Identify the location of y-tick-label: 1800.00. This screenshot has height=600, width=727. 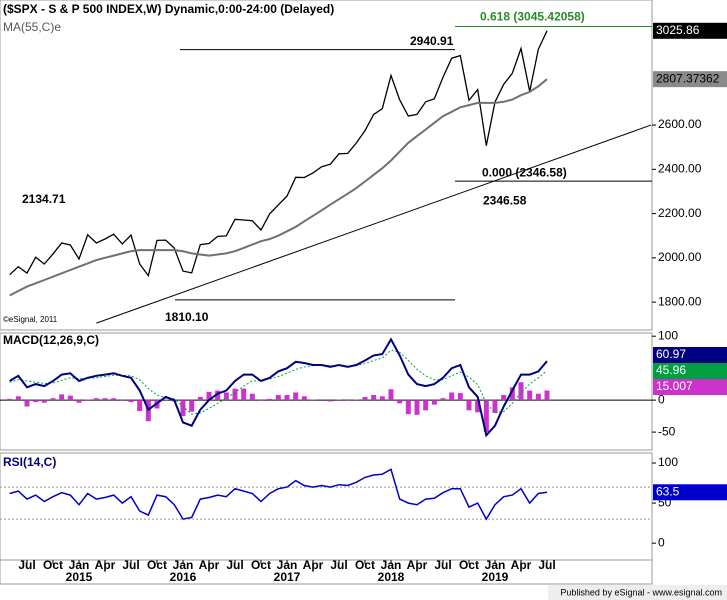
(680, 301).